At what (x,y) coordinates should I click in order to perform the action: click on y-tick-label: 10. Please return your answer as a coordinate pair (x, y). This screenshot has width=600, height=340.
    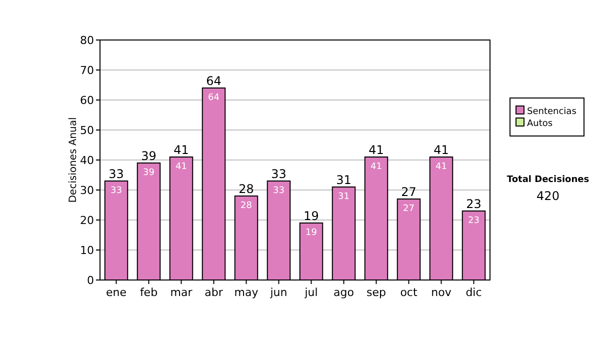
    Looking at the image, I should click on (87, 250).